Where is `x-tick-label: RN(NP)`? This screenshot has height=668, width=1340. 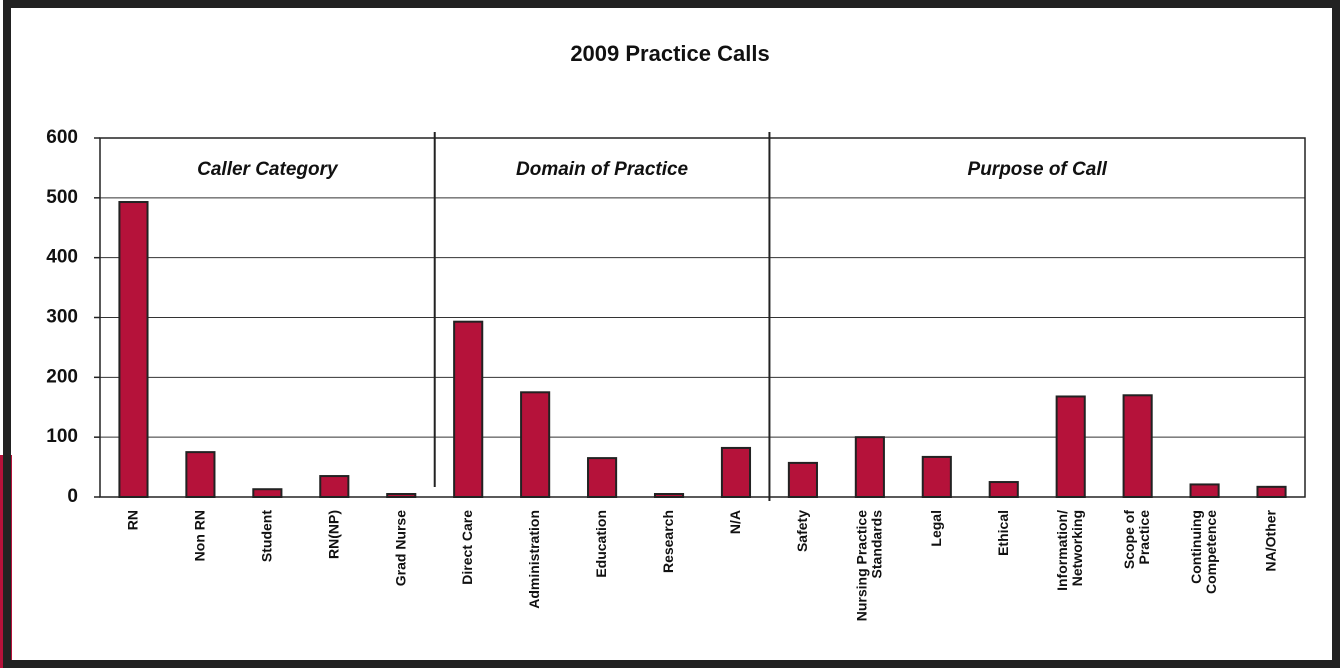
x-tick-label: RN(NP) is located at coordinates (333, 534).